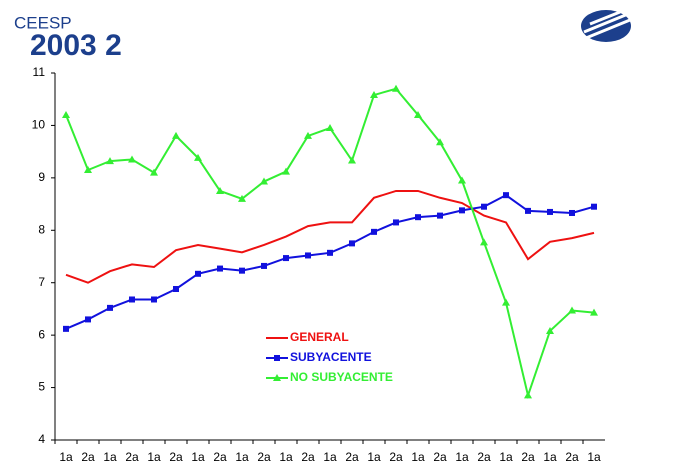 This screenshot has height=471, width=690. Describe the element at coordinates (331, 357) in the screenshot. I see `legend-label: SUBYACENTE` at that location.